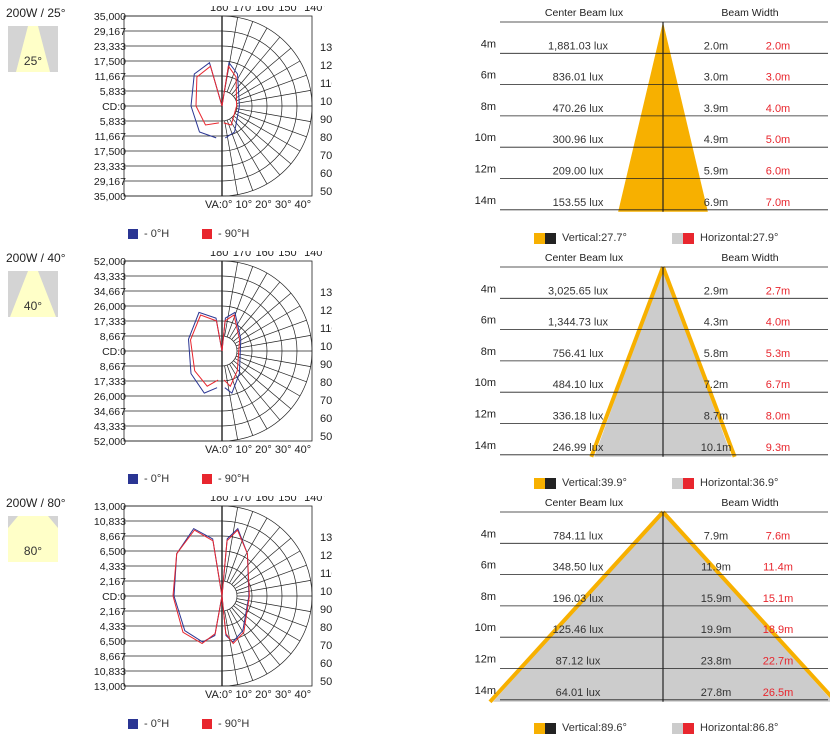 This screenshot has width=840, height=741. Describe the element at coordinates (580, 483) in the screenshot. I see `vertical-legend: Vertical:39.9°` at that location.